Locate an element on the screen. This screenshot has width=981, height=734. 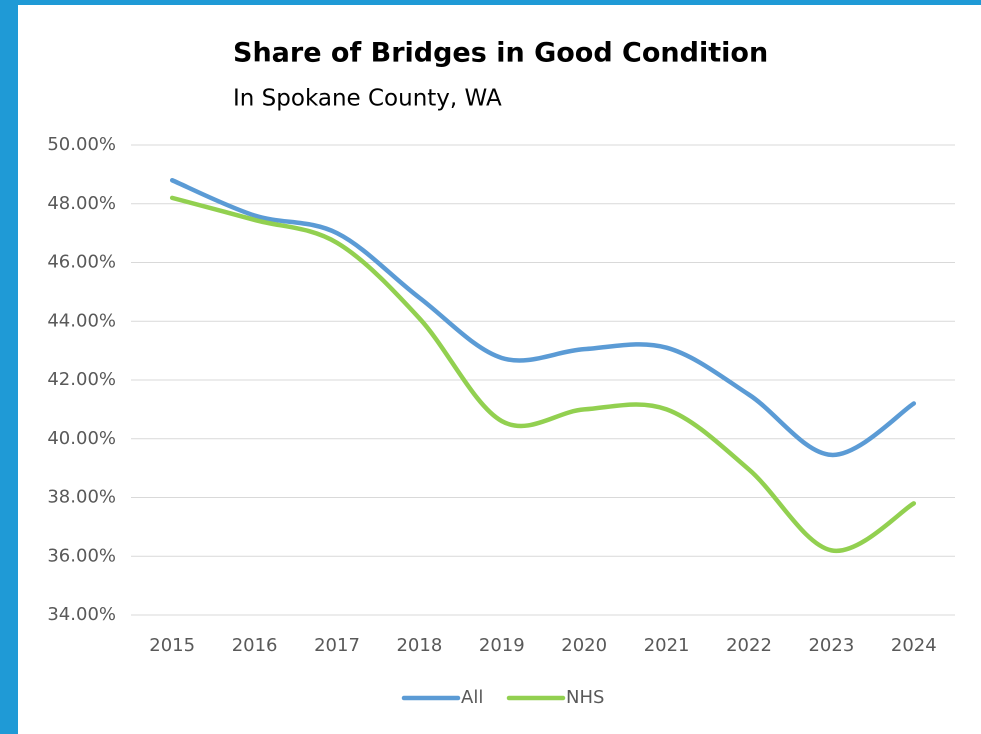
x-tick-label: 2016 is located at coordinates (255, 645).